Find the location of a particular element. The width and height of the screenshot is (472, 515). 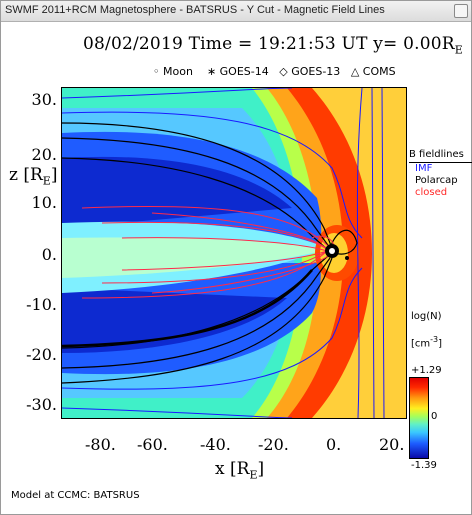

close-button is located at coordinates (461, 11).